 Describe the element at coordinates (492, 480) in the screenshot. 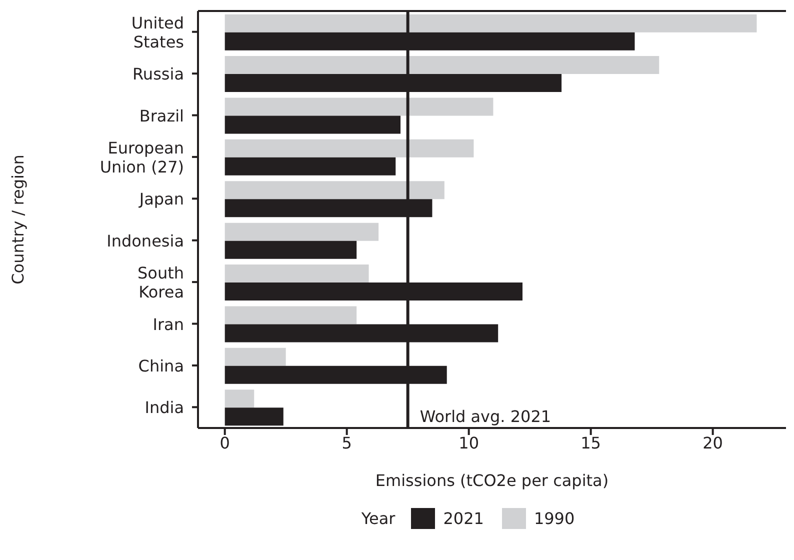

I see `x-axis-title: Emissions (tCO2e per capita)` at that location.